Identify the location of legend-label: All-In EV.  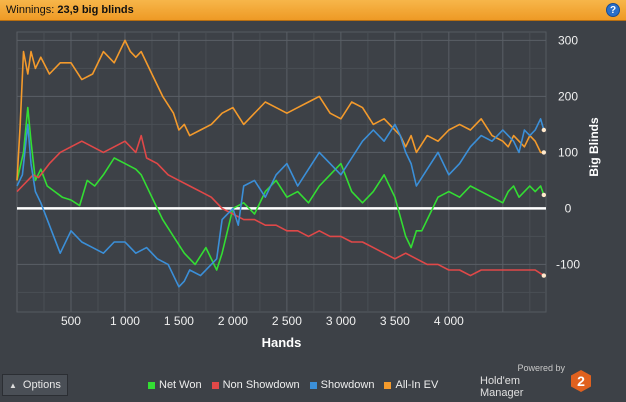
(417, 385).